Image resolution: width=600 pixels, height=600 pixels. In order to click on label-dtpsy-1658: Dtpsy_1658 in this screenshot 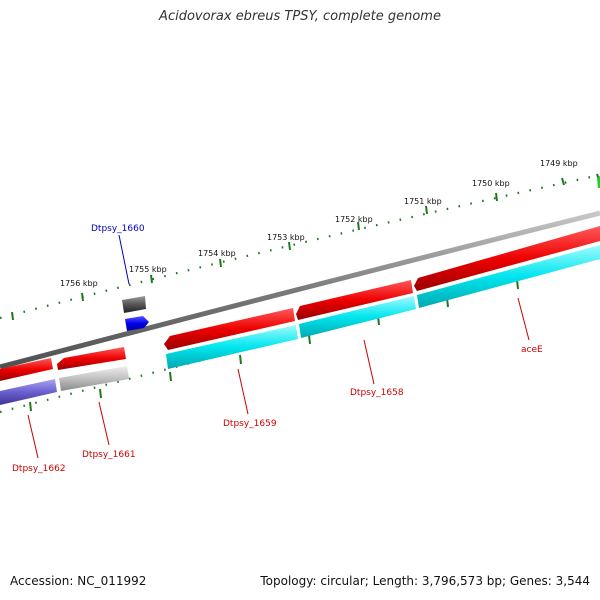, I will do `click(377, 393)`.